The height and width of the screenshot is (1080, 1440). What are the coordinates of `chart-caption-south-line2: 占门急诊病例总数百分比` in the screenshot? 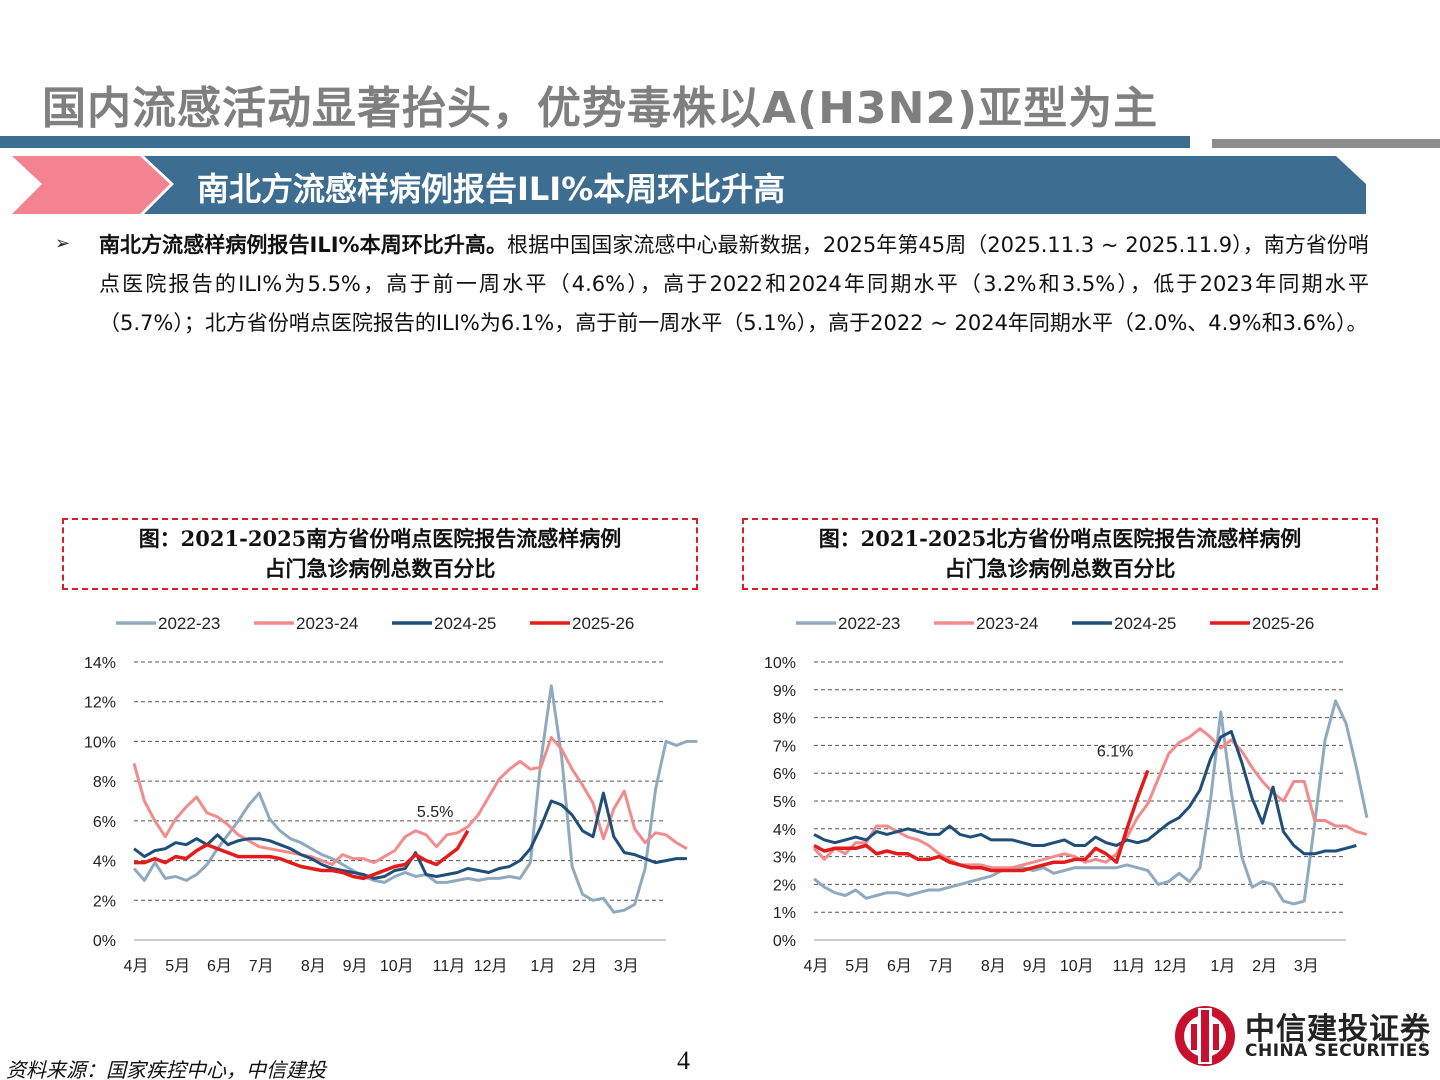 It's located at (380, 568).